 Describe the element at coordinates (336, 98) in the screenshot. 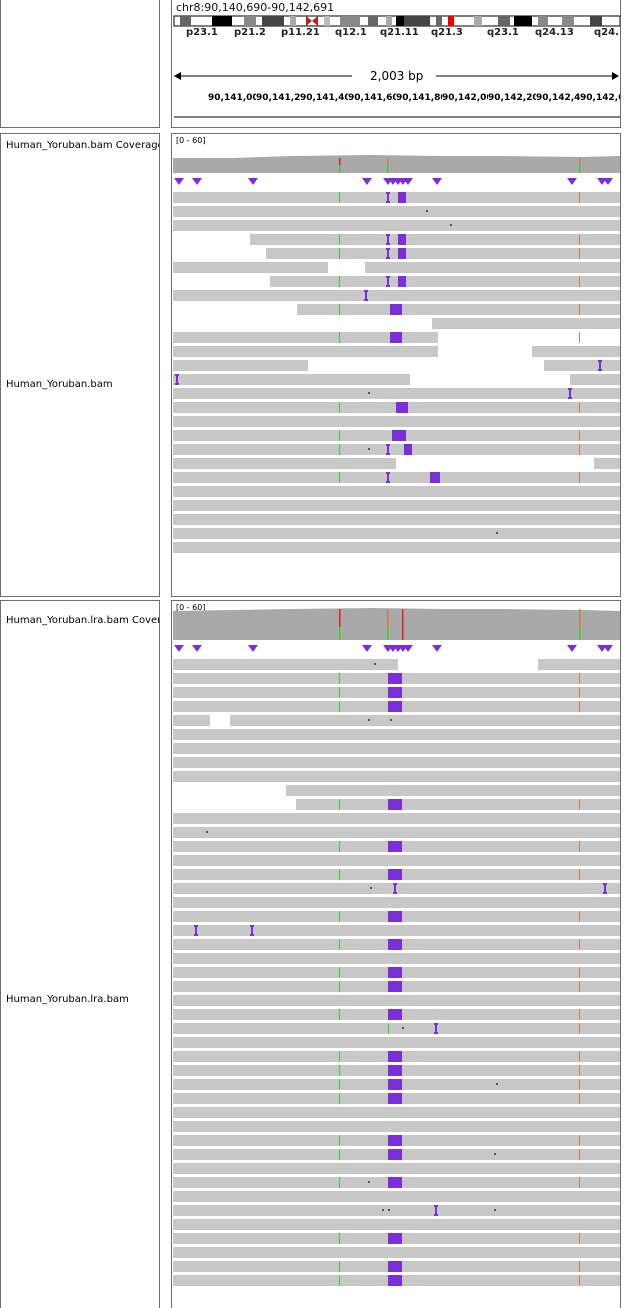

I see `tick-label: 90,141,400 bp` at that location.